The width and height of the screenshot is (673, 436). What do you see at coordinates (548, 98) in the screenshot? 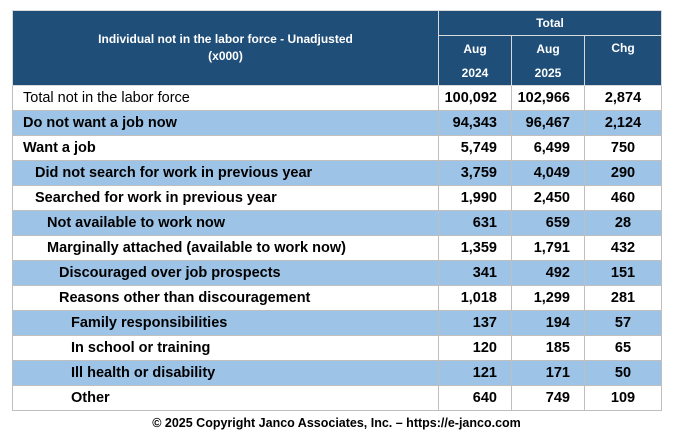
I see `cell-value: 102,966` at bounding box center [548, 98].